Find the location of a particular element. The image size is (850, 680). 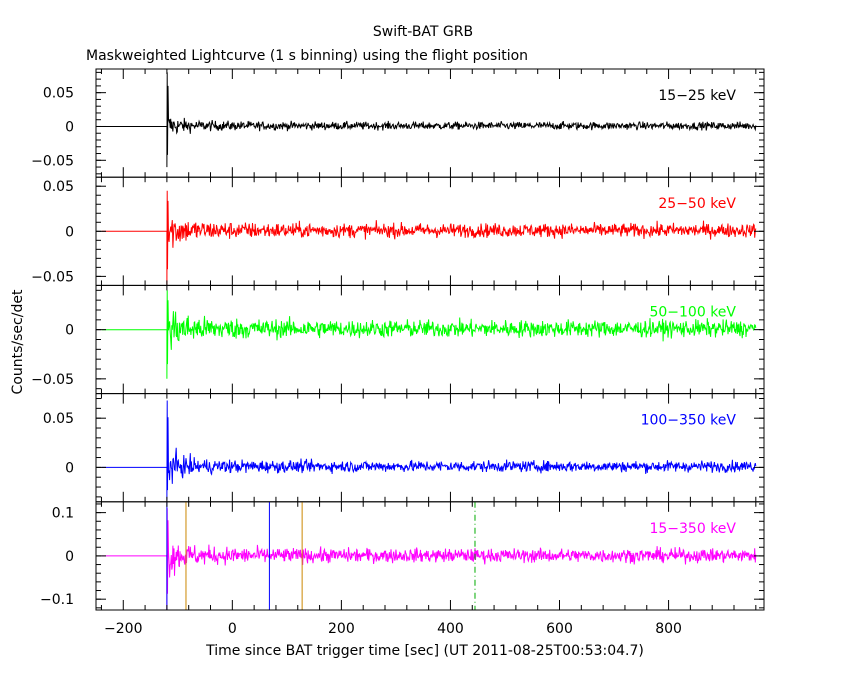

band-label: 15−350 keV is located at coordinates (692, 529).